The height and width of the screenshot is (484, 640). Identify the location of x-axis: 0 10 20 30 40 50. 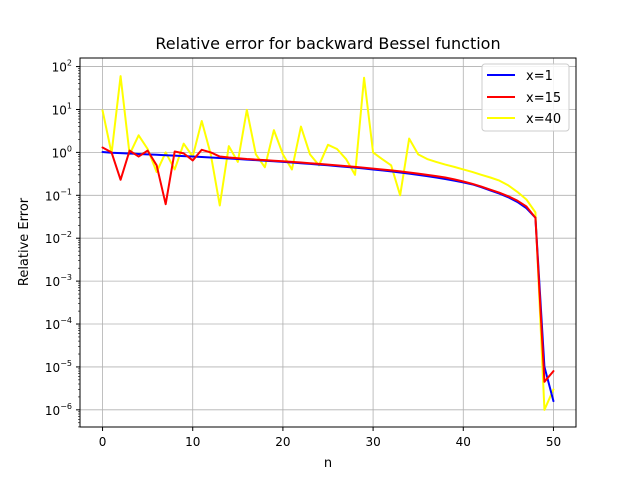
(330, 438).